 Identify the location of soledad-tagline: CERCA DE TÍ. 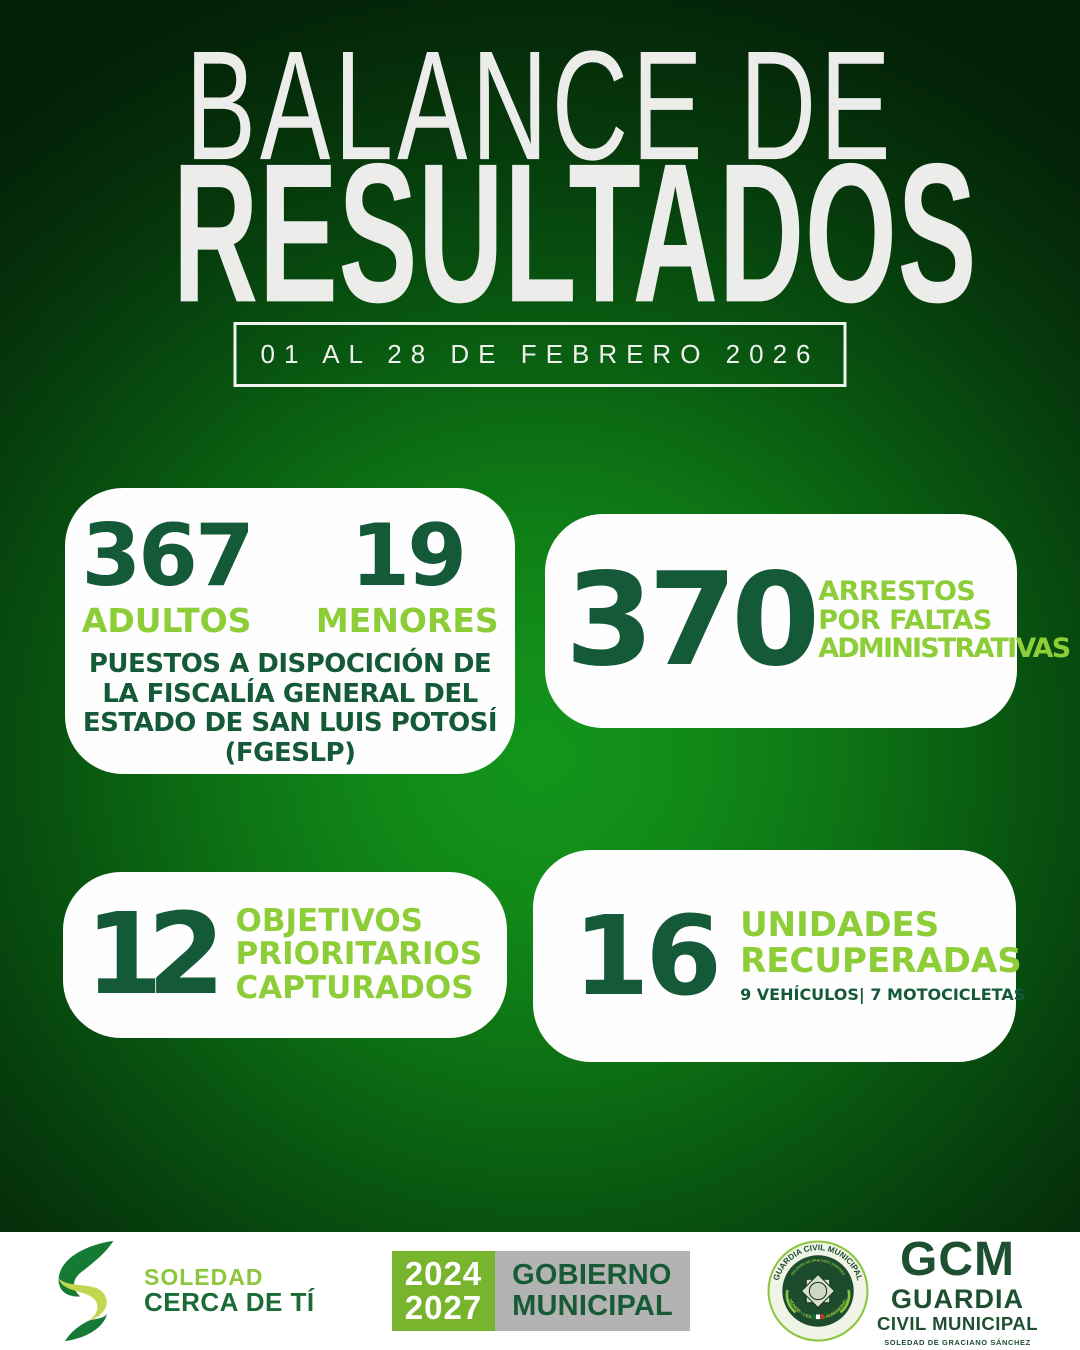
(229, 1302).